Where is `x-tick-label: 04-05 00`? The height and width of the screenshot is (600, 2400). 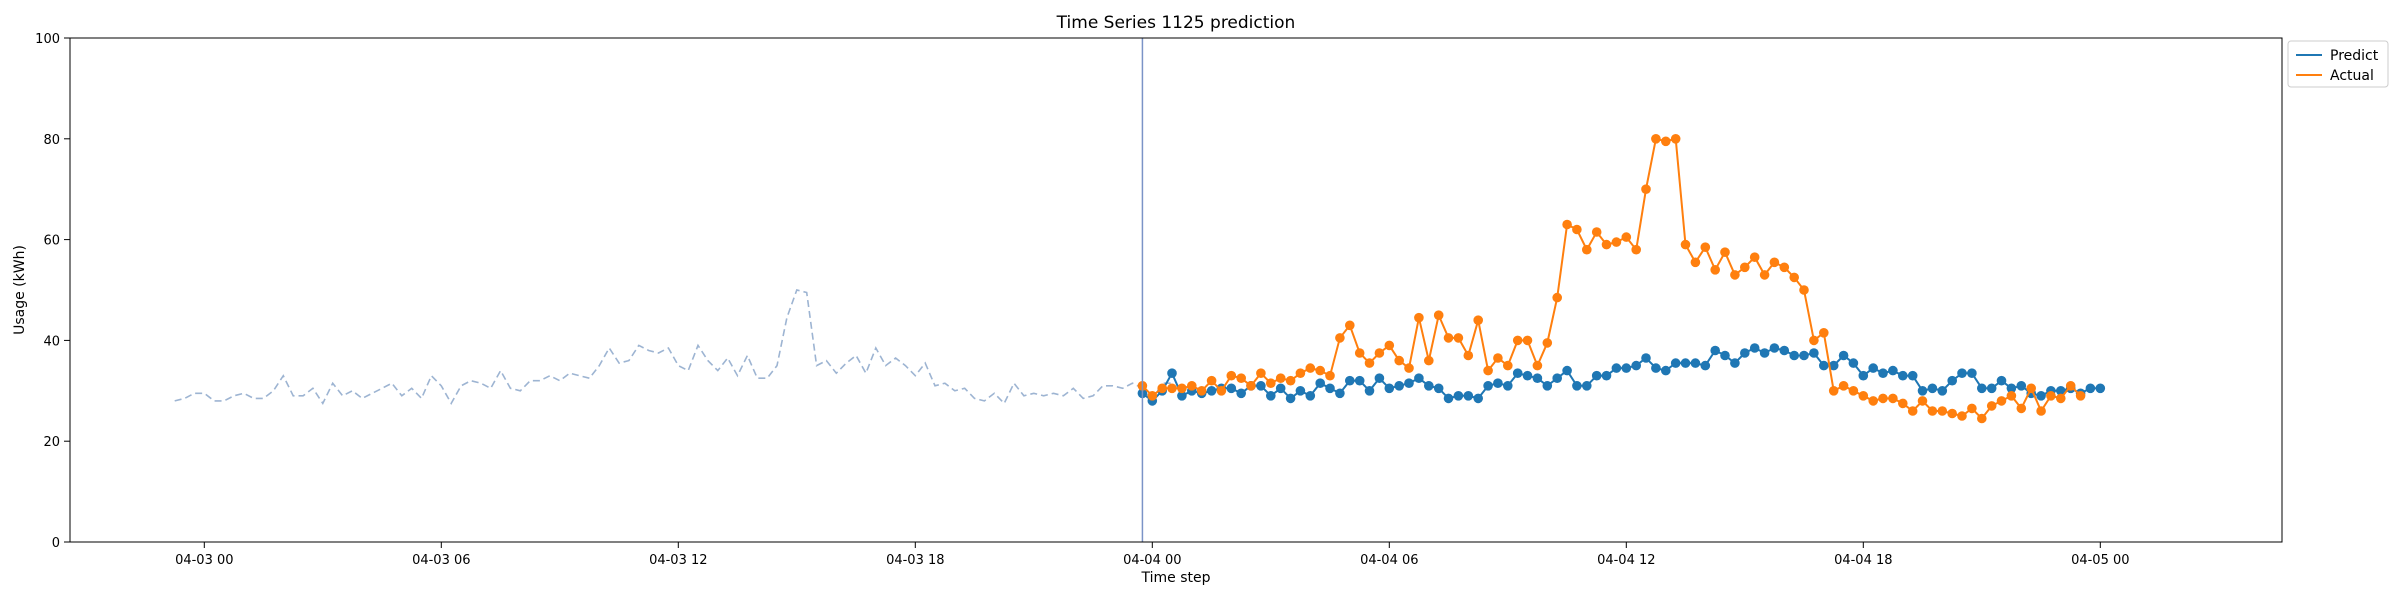 x-tick-label: 04-05 00 is located at coordinates (2100, 560).